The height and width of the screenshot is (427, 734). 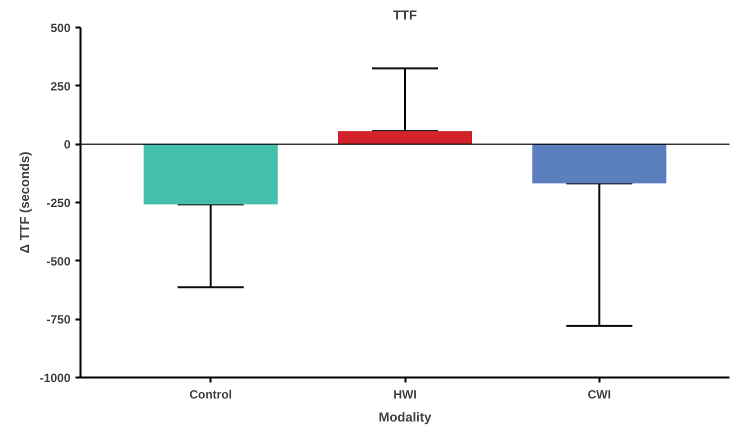 I want to click on y-tick-label: 0, so click(x=67, y=145).